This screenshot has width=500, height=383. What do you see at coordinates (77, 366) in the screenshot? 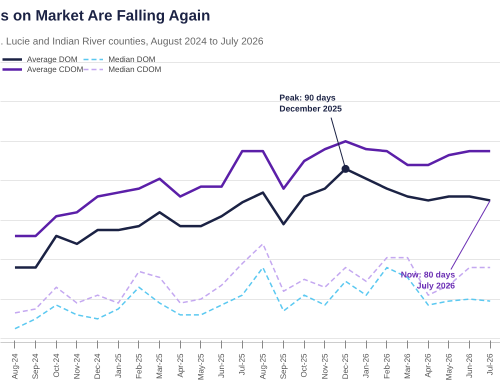
I see `x-tick-label: Nov-24` at bounding box center [77, 366].